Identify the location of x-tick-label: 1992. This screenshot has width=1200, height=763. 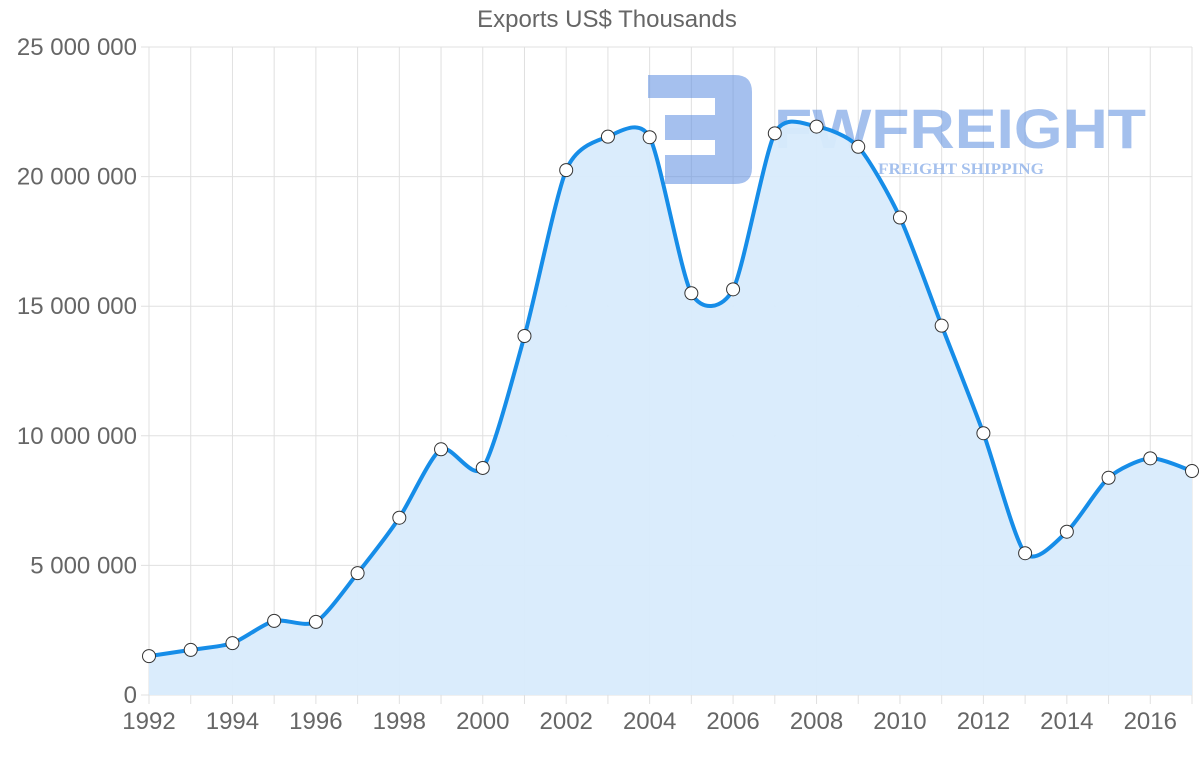
(148, 721).